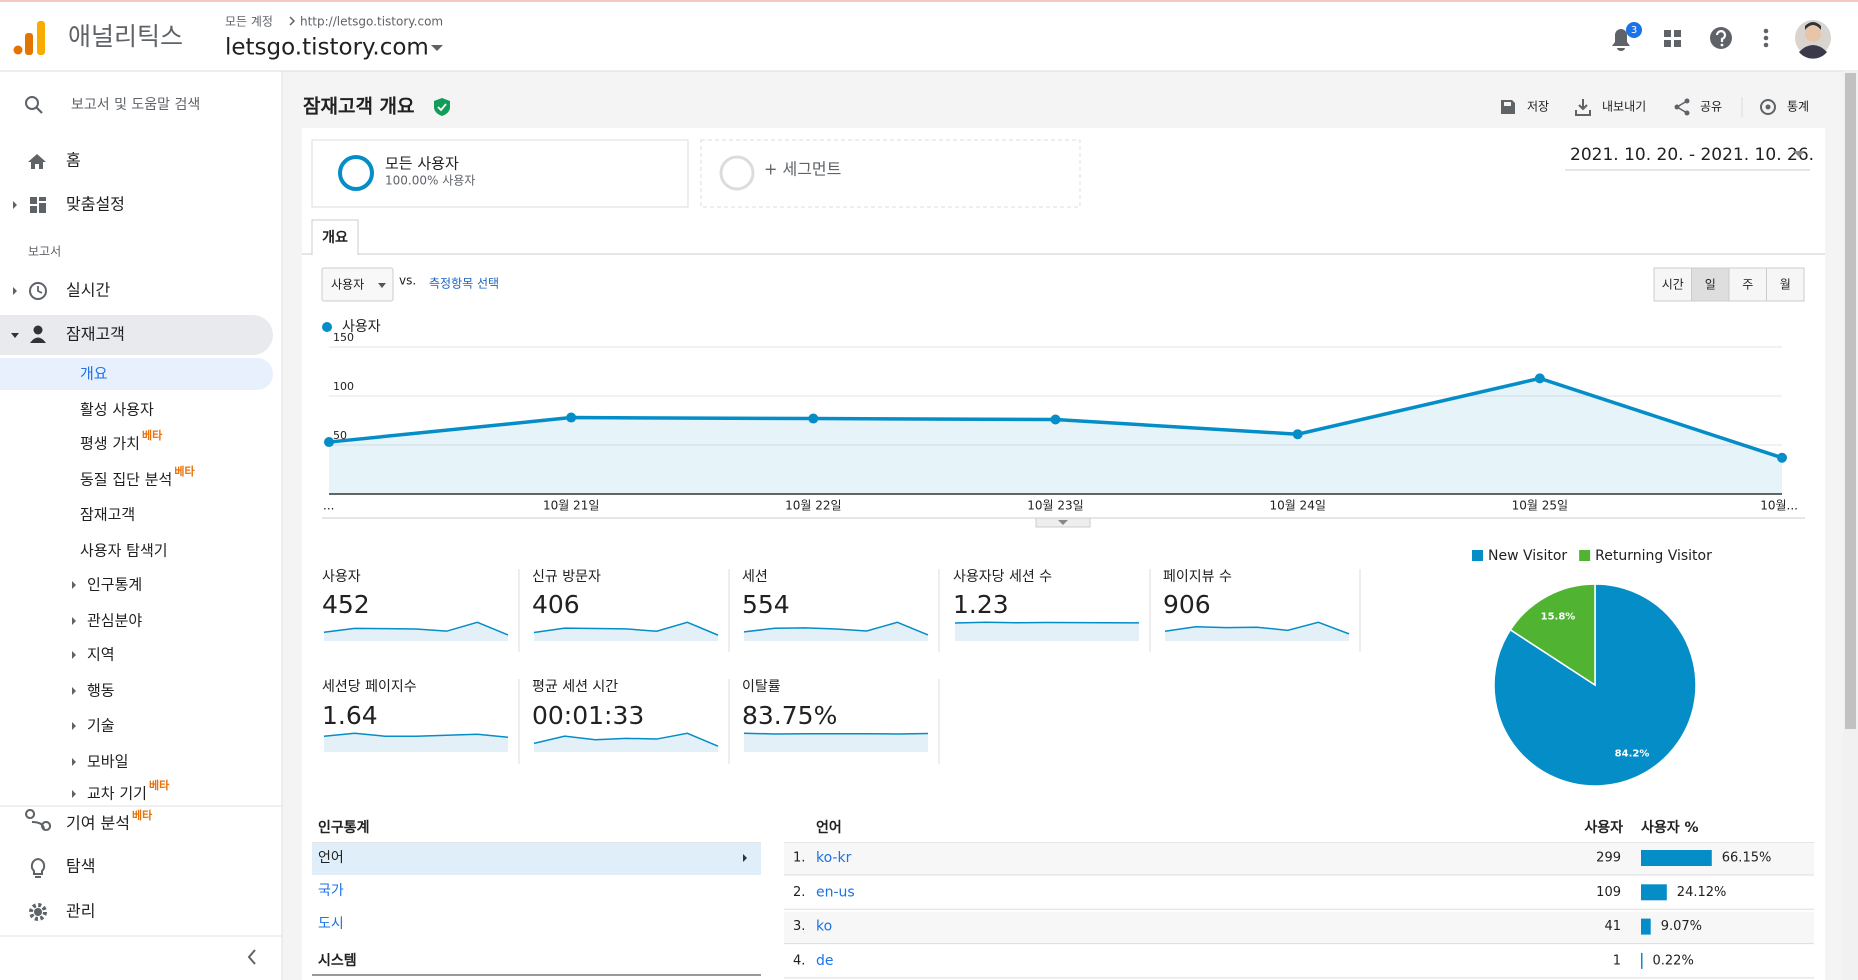  What do you see at coordinates (371, 22) in the screenshot?
I see `breadcrumb-property: http://letsgo.tistory.com` at bounding box center [371, 22].